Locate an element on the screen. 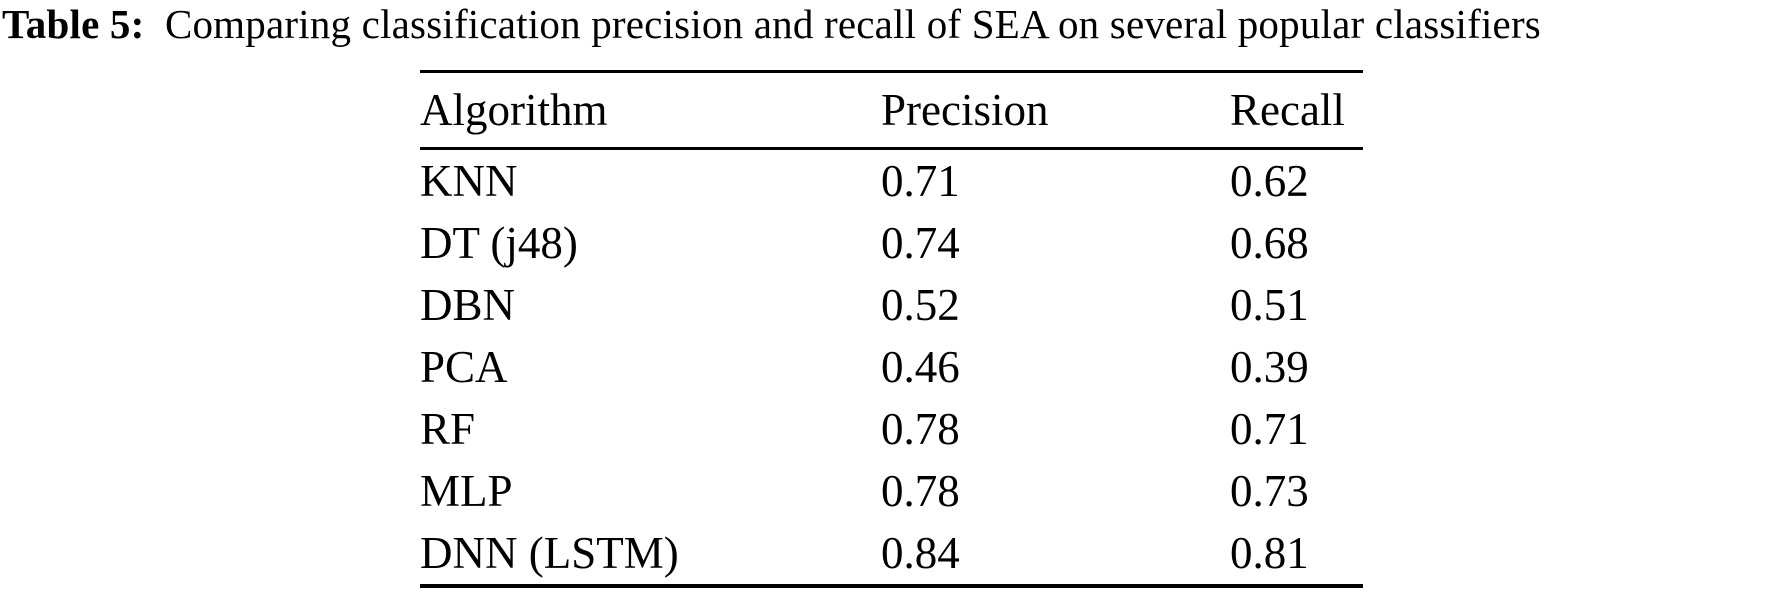  column-header-algorithm: Algorithm is located at coordinates (650, 110).